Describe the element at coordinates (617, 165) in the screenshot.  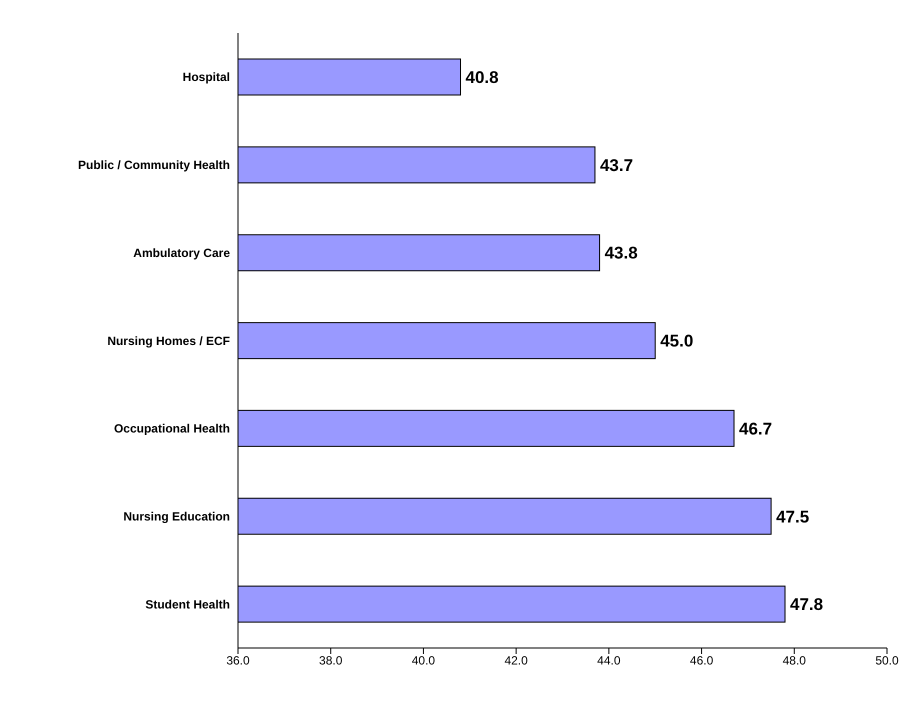
I see `data-label: 43.7` at that location.